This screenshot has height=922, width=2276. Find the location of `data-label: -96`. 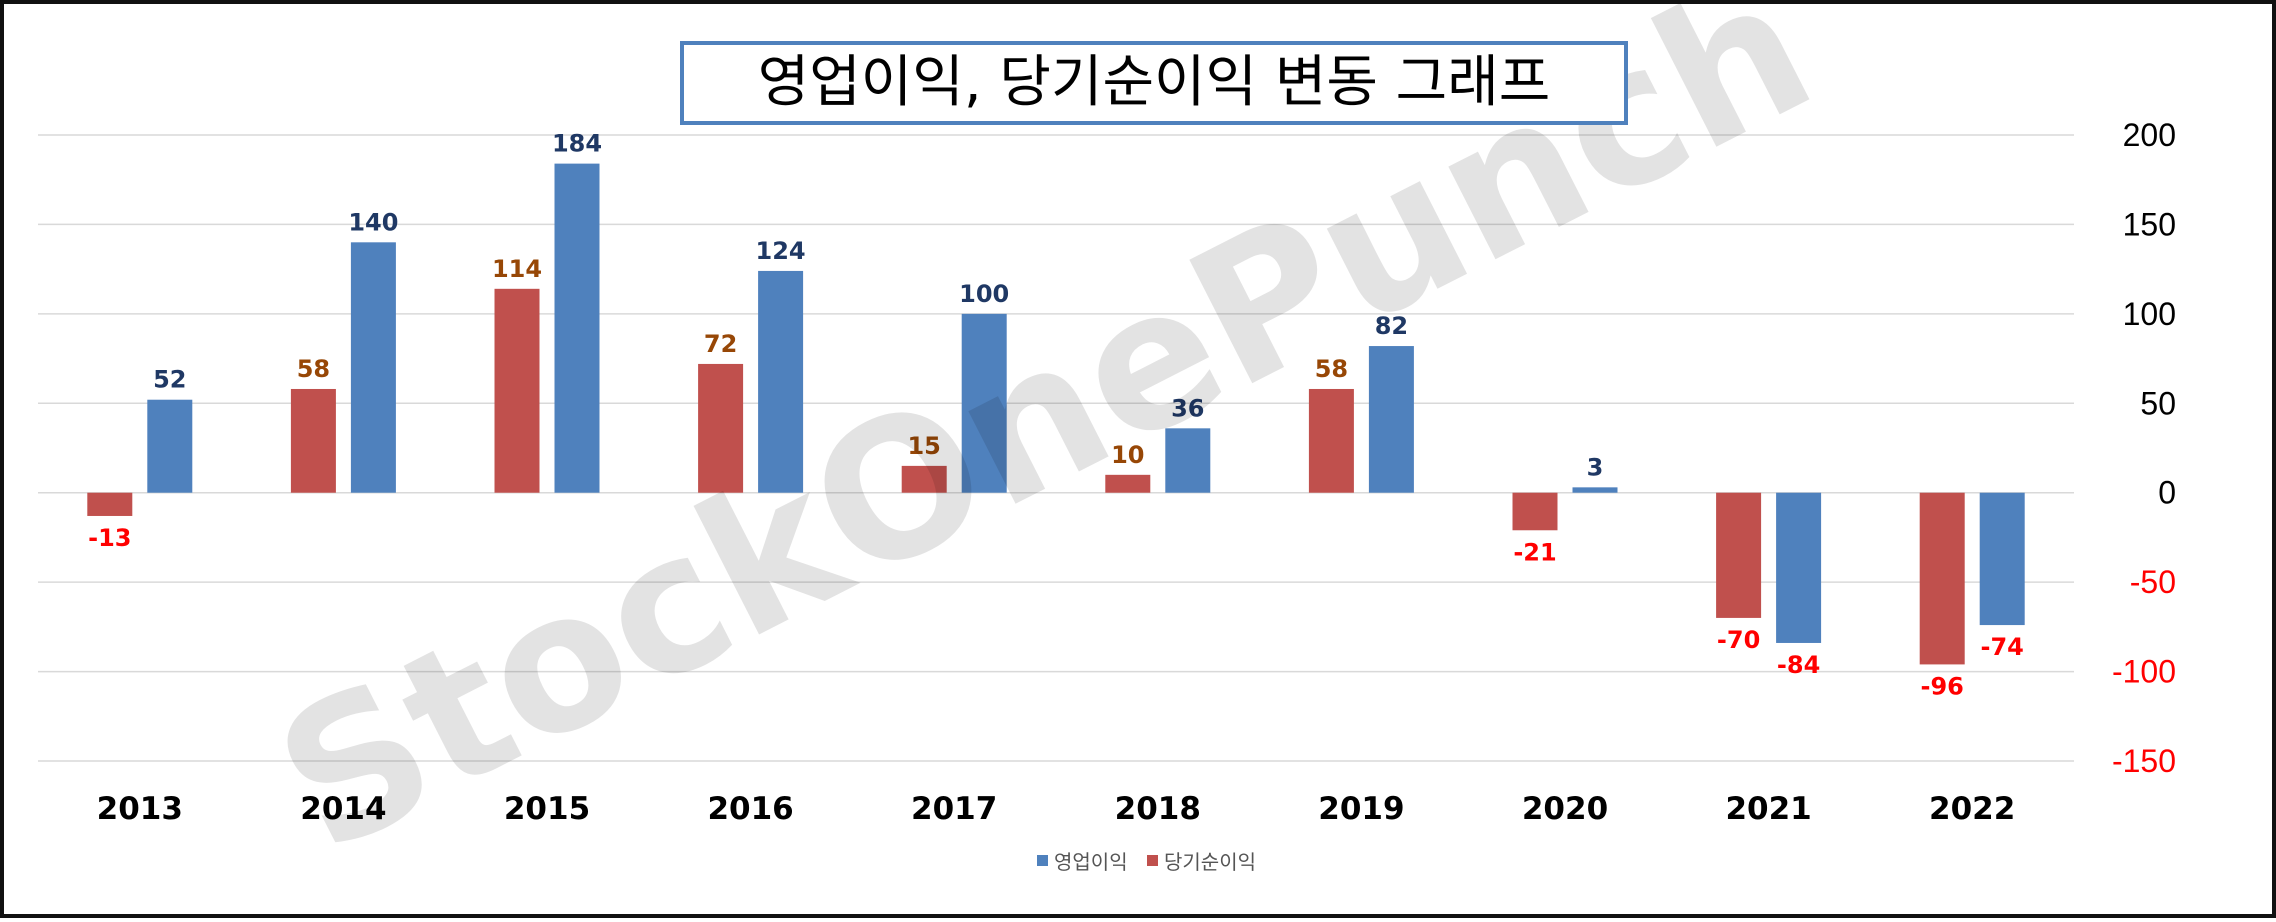

data-label: -96 is located at coordinates (1942, 686).